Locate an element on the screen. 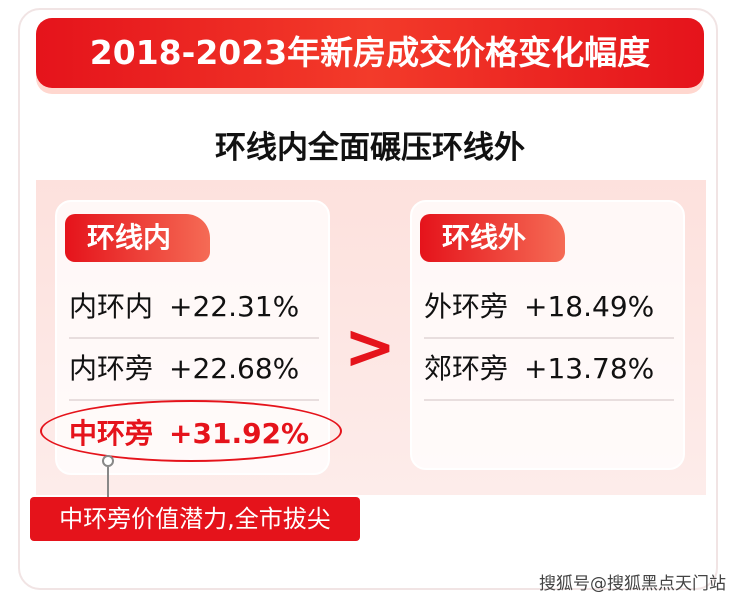  comparison-sign: > is located at coordinates (370, 346).